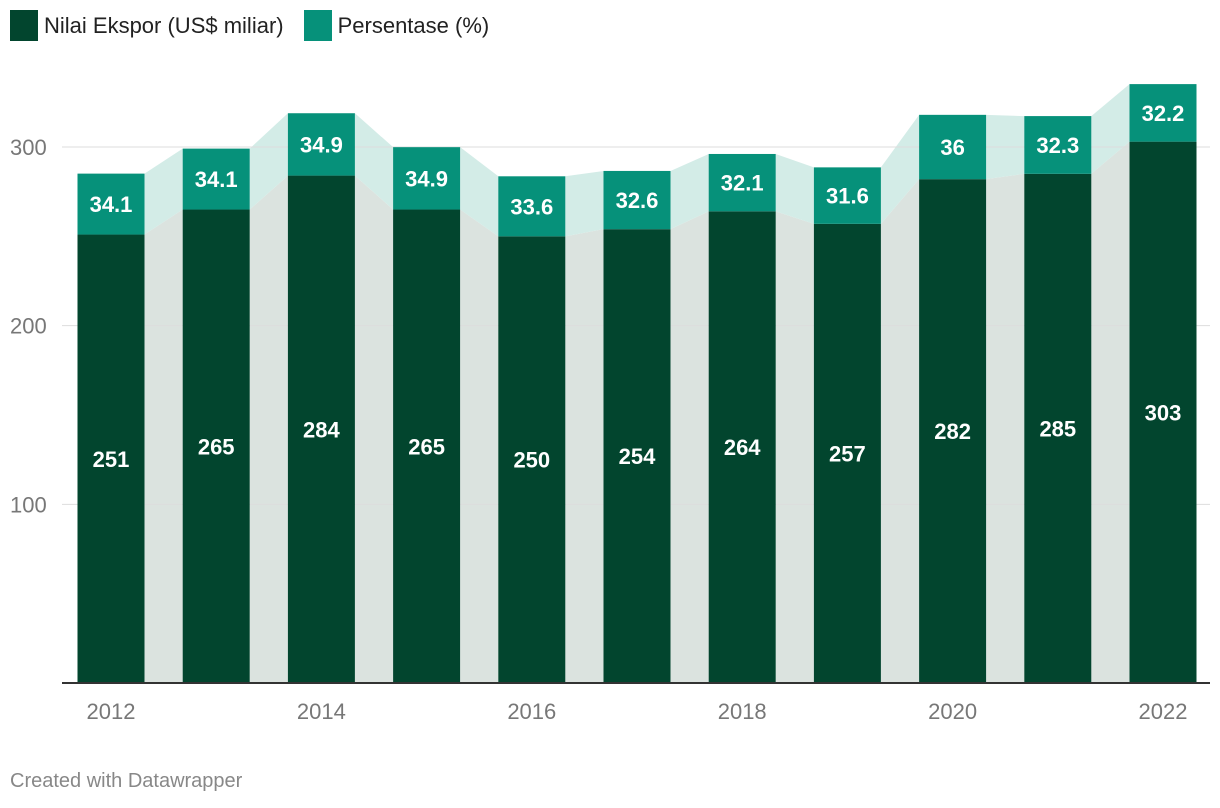  I want to click on bar-export-value-2015, so click(427, 446).